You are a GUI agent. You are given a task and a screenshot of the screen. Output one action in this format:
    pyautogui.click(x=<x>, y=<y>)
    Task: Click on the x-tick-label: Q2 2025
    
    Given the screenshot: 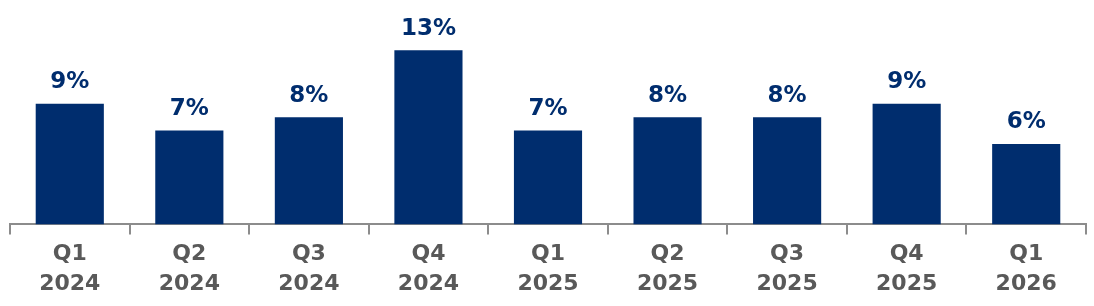 What is the action you would take?
    pyautogui.click(x=667, y=267)
    